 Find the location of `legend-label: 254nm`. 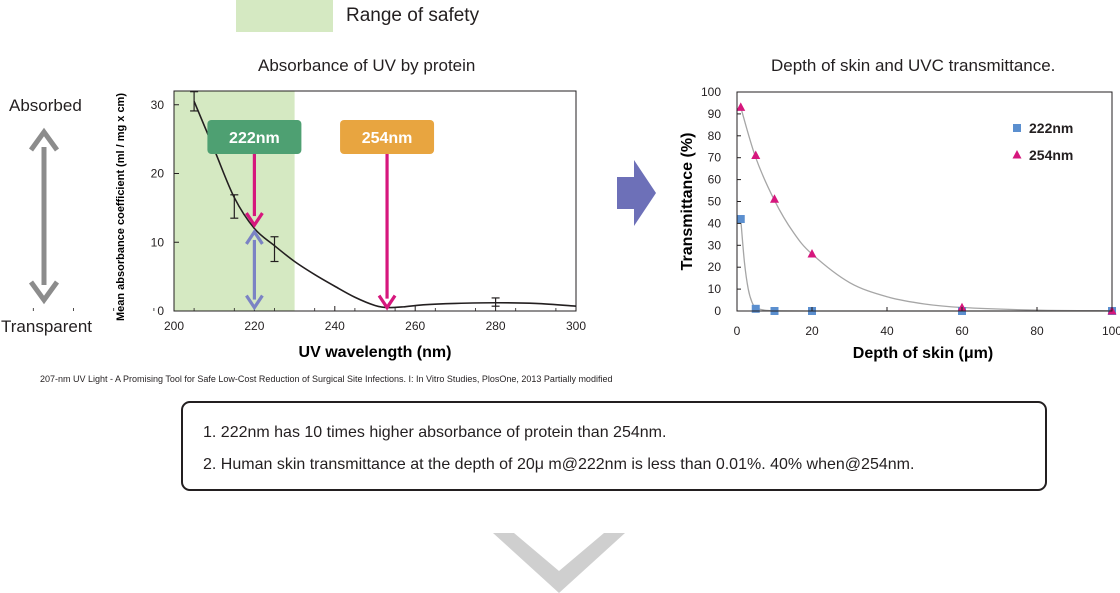

legend-label: 254nm is located at coordinates (1051, 155).